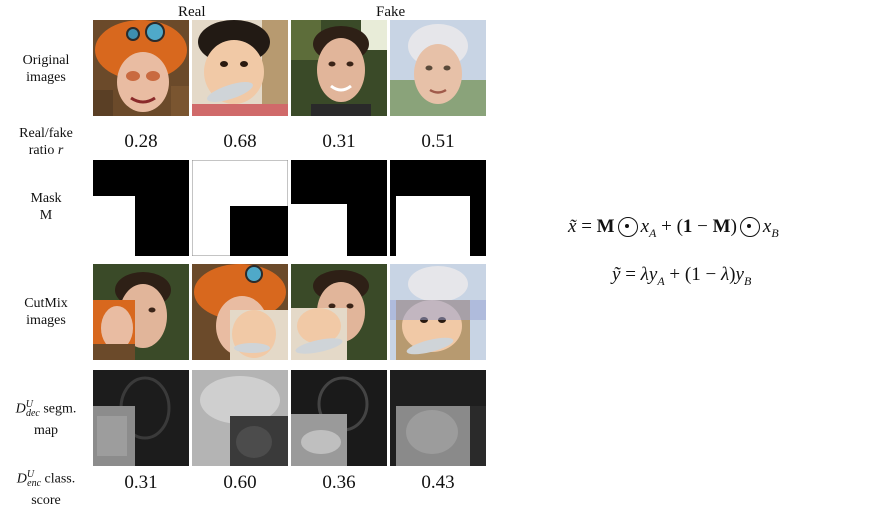 The width and height of the screenshot is (872, 509). What do you see at coordinates (46, 419) in the screenshot?
I see `row-label-segm: DUdec segm. map` at bounding box center [46, 419].